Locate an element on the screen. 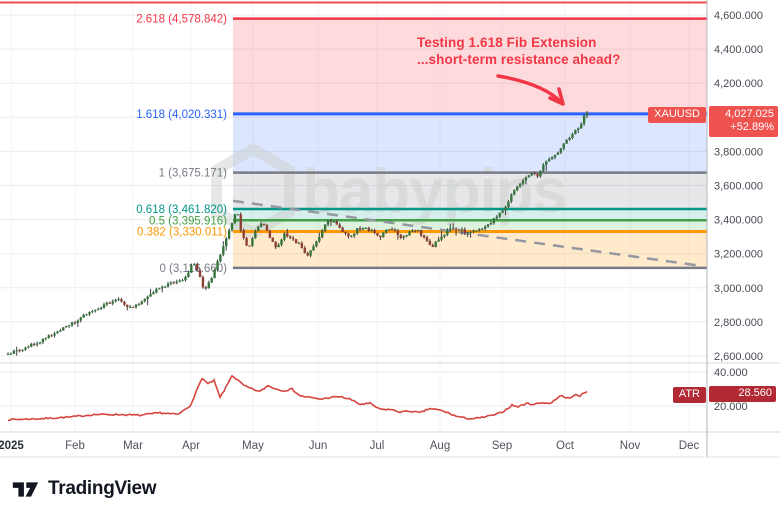 The image size is (780, 518). tradingview-logo-icon is located at coordinates (25, 489).